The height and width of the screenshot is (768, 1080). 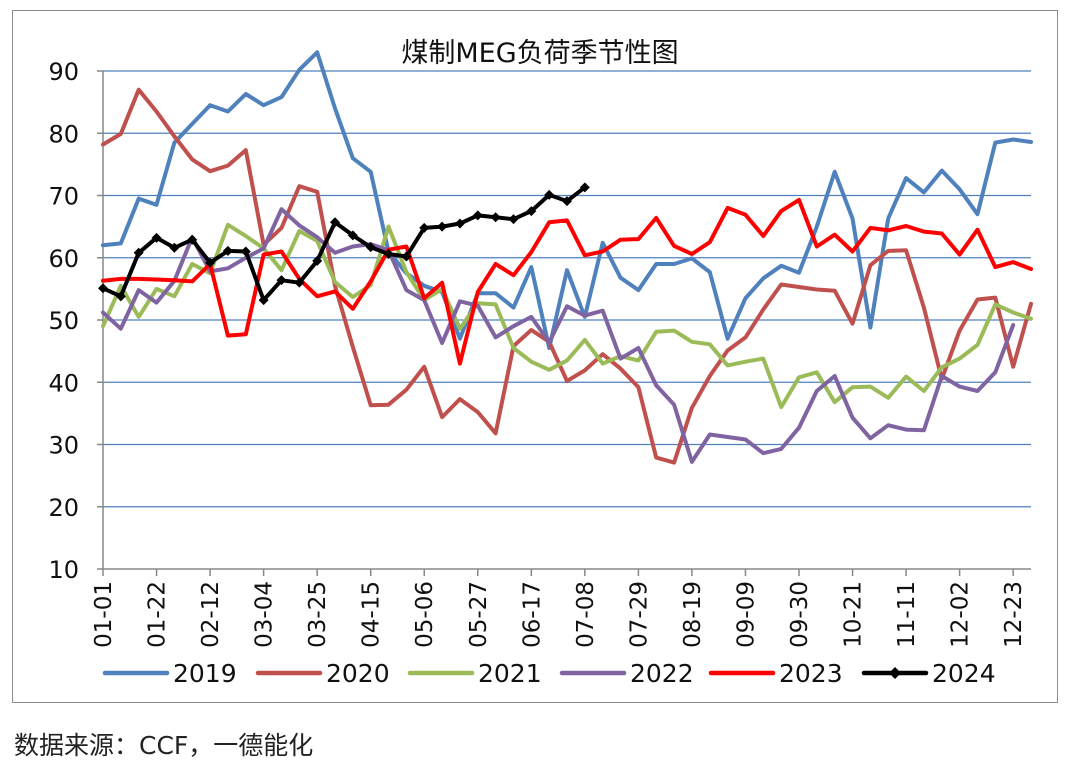 I want to click on y-tick-label: 30, so click(x=63, y=446).